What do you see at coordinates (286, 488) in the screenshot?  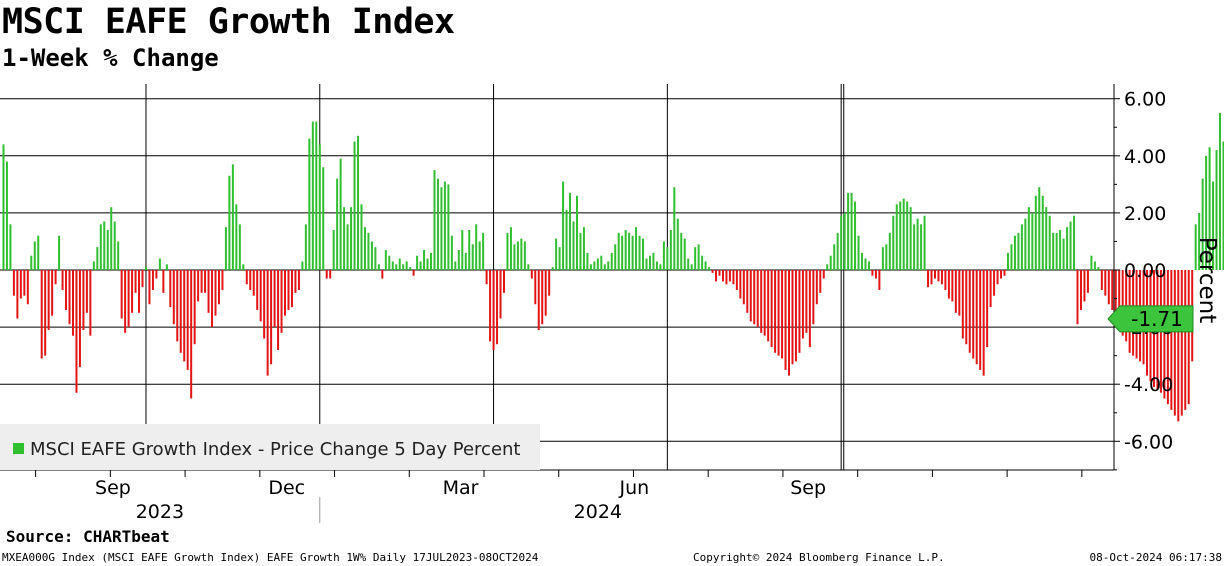 I see `x-tick-label: Dec` at bounding box center [286, 488].